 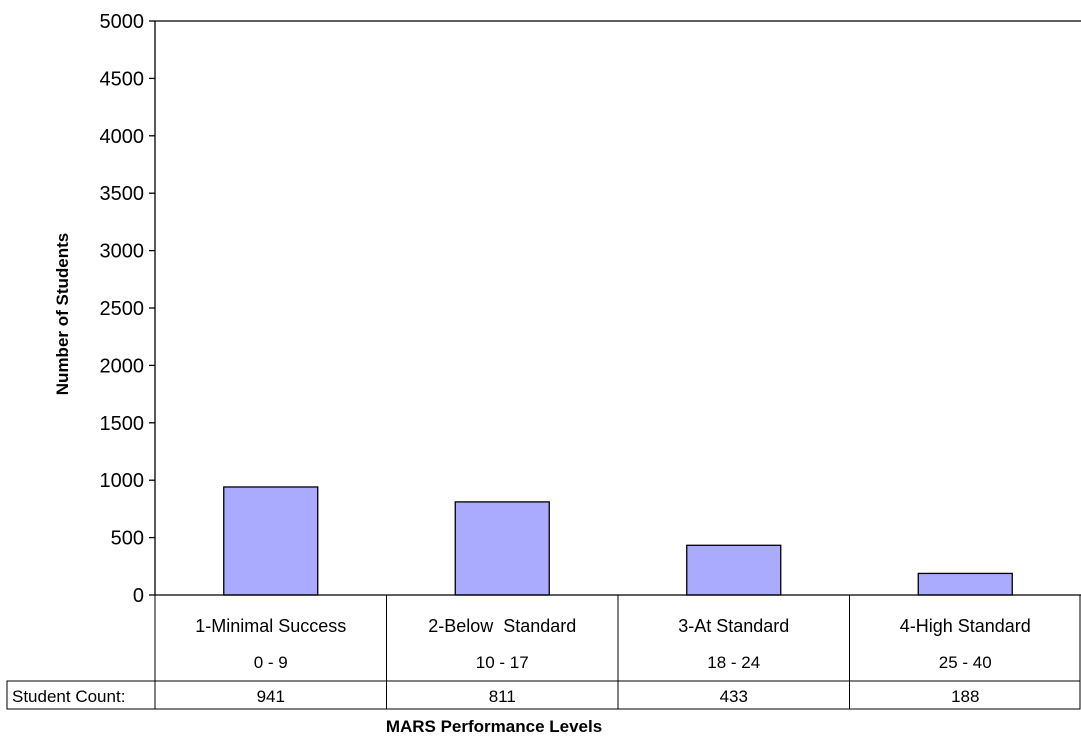 I want to click on category-label: 3-At Standard, so click(x=733, y=626).